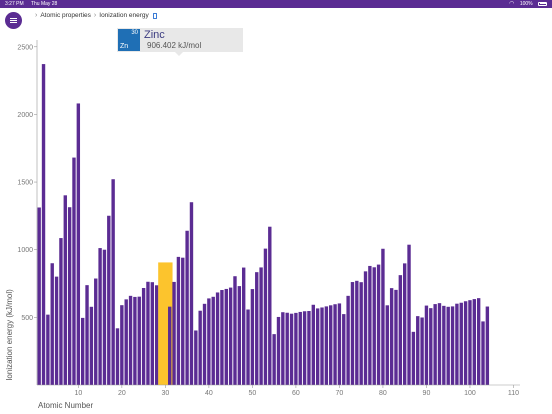  Describe the element at coordinates (124, 15) in the screenshot. I see `breadcrumb-ionization-energy: Ionization energy` at that location.